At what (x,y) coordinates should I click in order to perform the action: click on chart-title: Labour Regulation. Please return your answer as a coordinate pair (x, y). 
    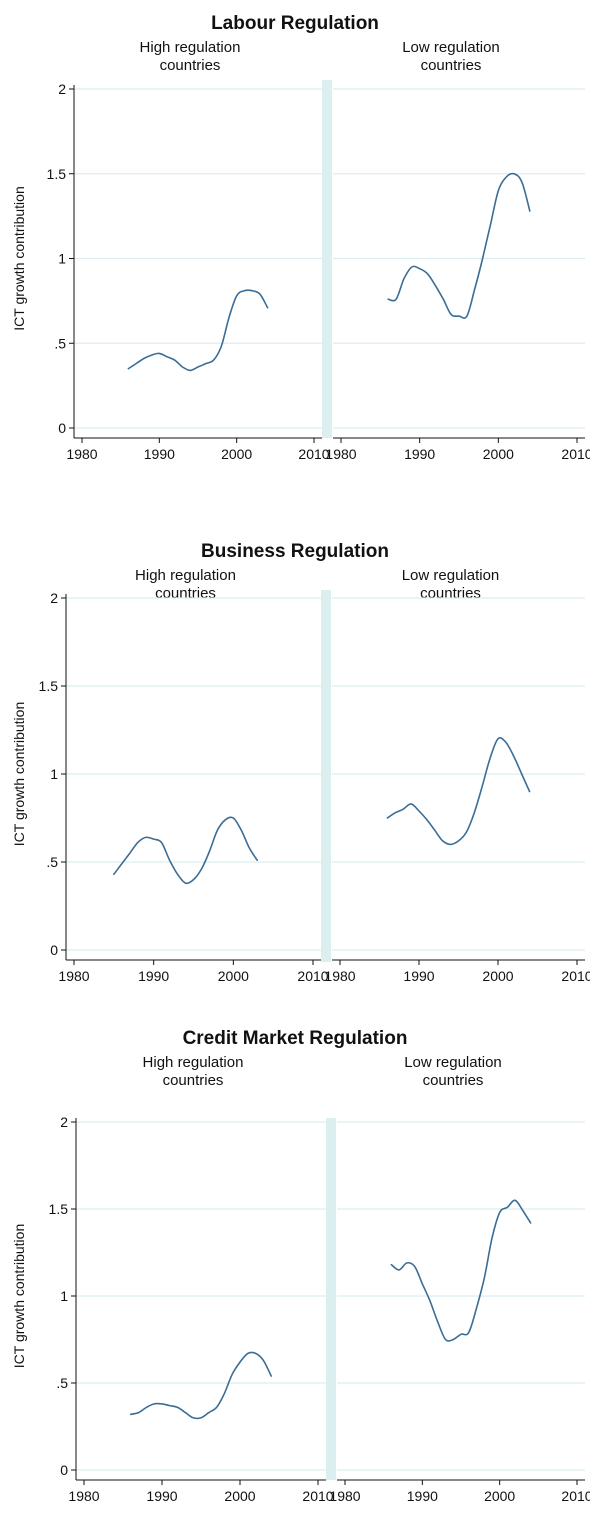
    Looking at the image, I should click on (295, 23).